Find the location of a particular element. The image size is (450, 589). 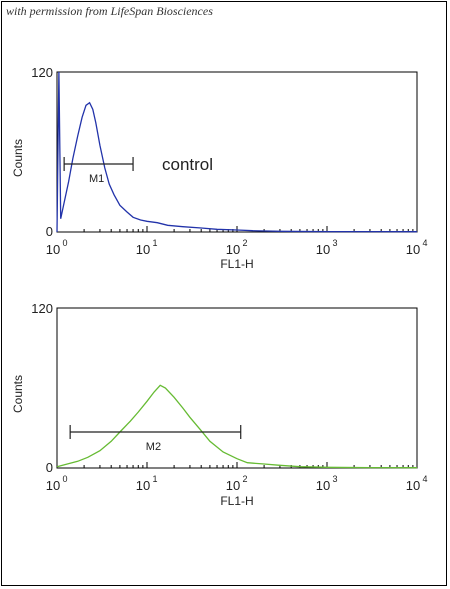

gate-label: M1 is located at coordinates (96, 179).